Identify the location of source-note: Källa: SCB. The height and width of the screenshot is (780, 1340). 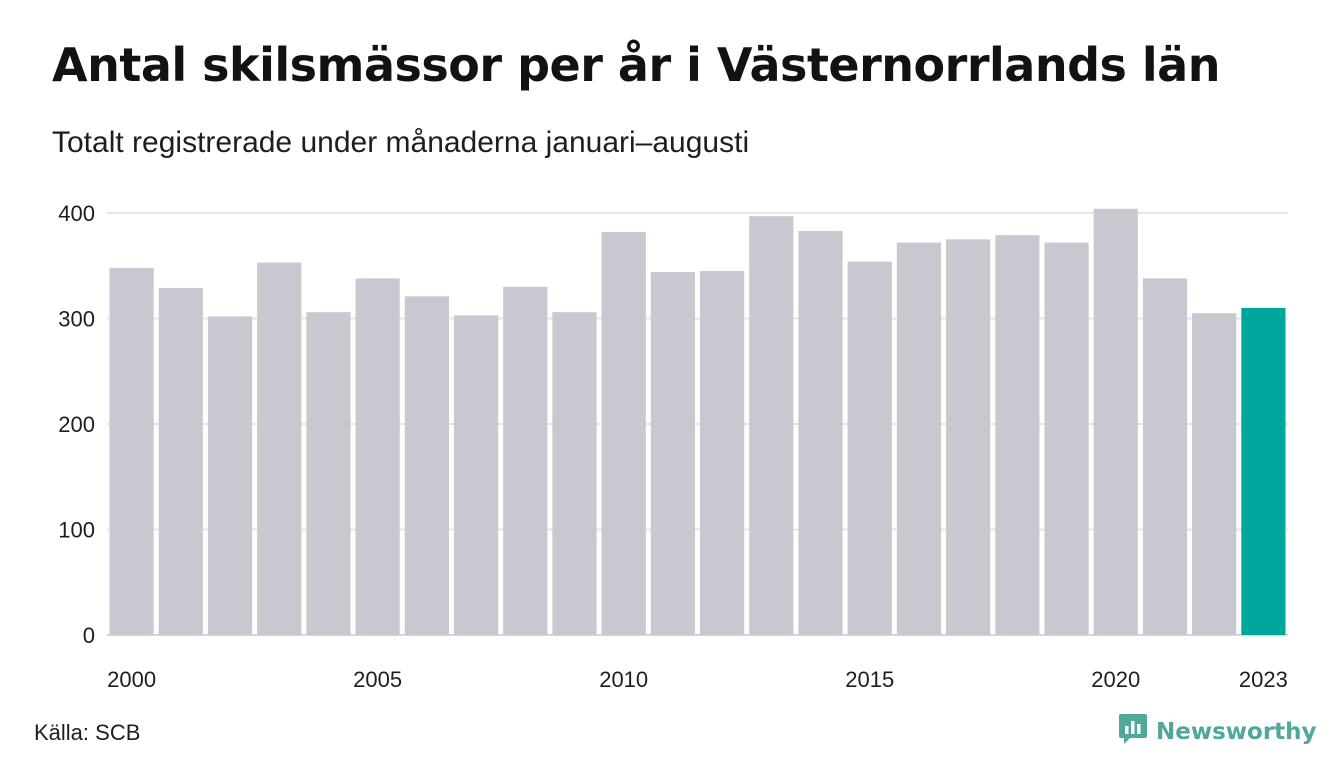
(87, 732).